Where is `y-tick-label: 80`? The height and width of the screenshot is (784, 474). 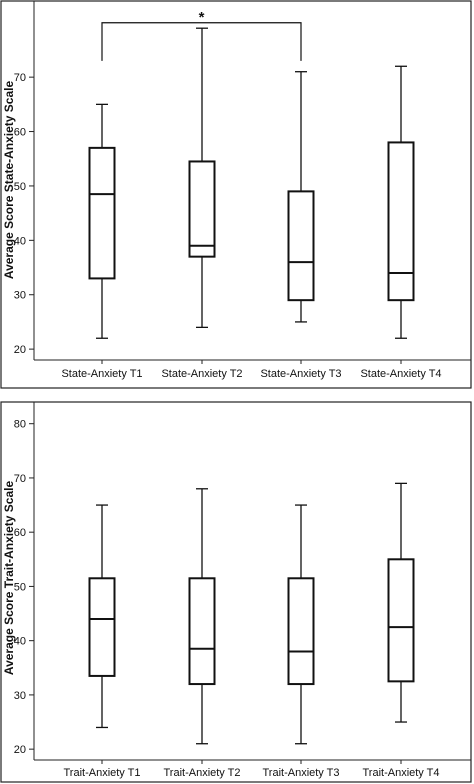
y-tick-label: 80 is located at coordinates (20, 425).